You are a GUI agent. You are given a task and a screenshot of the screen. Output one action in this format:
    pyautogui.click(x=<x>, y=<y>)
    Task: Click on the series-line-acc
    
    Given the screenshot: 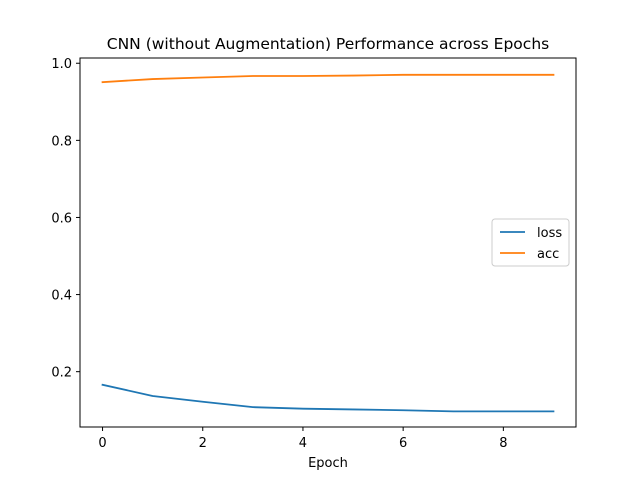 What is the action you would take?
    pyautogui.click(x=328, y=78)
    